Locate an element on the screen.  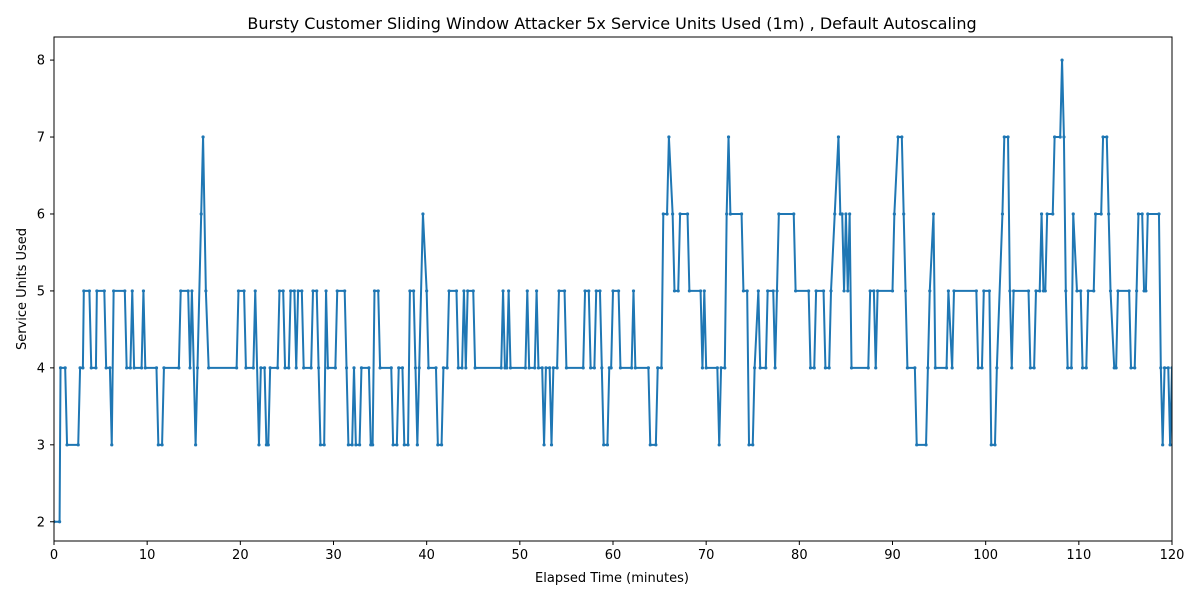
x-axis-label: Elapsed Time (minutes) is located at coordinates (612, 578).